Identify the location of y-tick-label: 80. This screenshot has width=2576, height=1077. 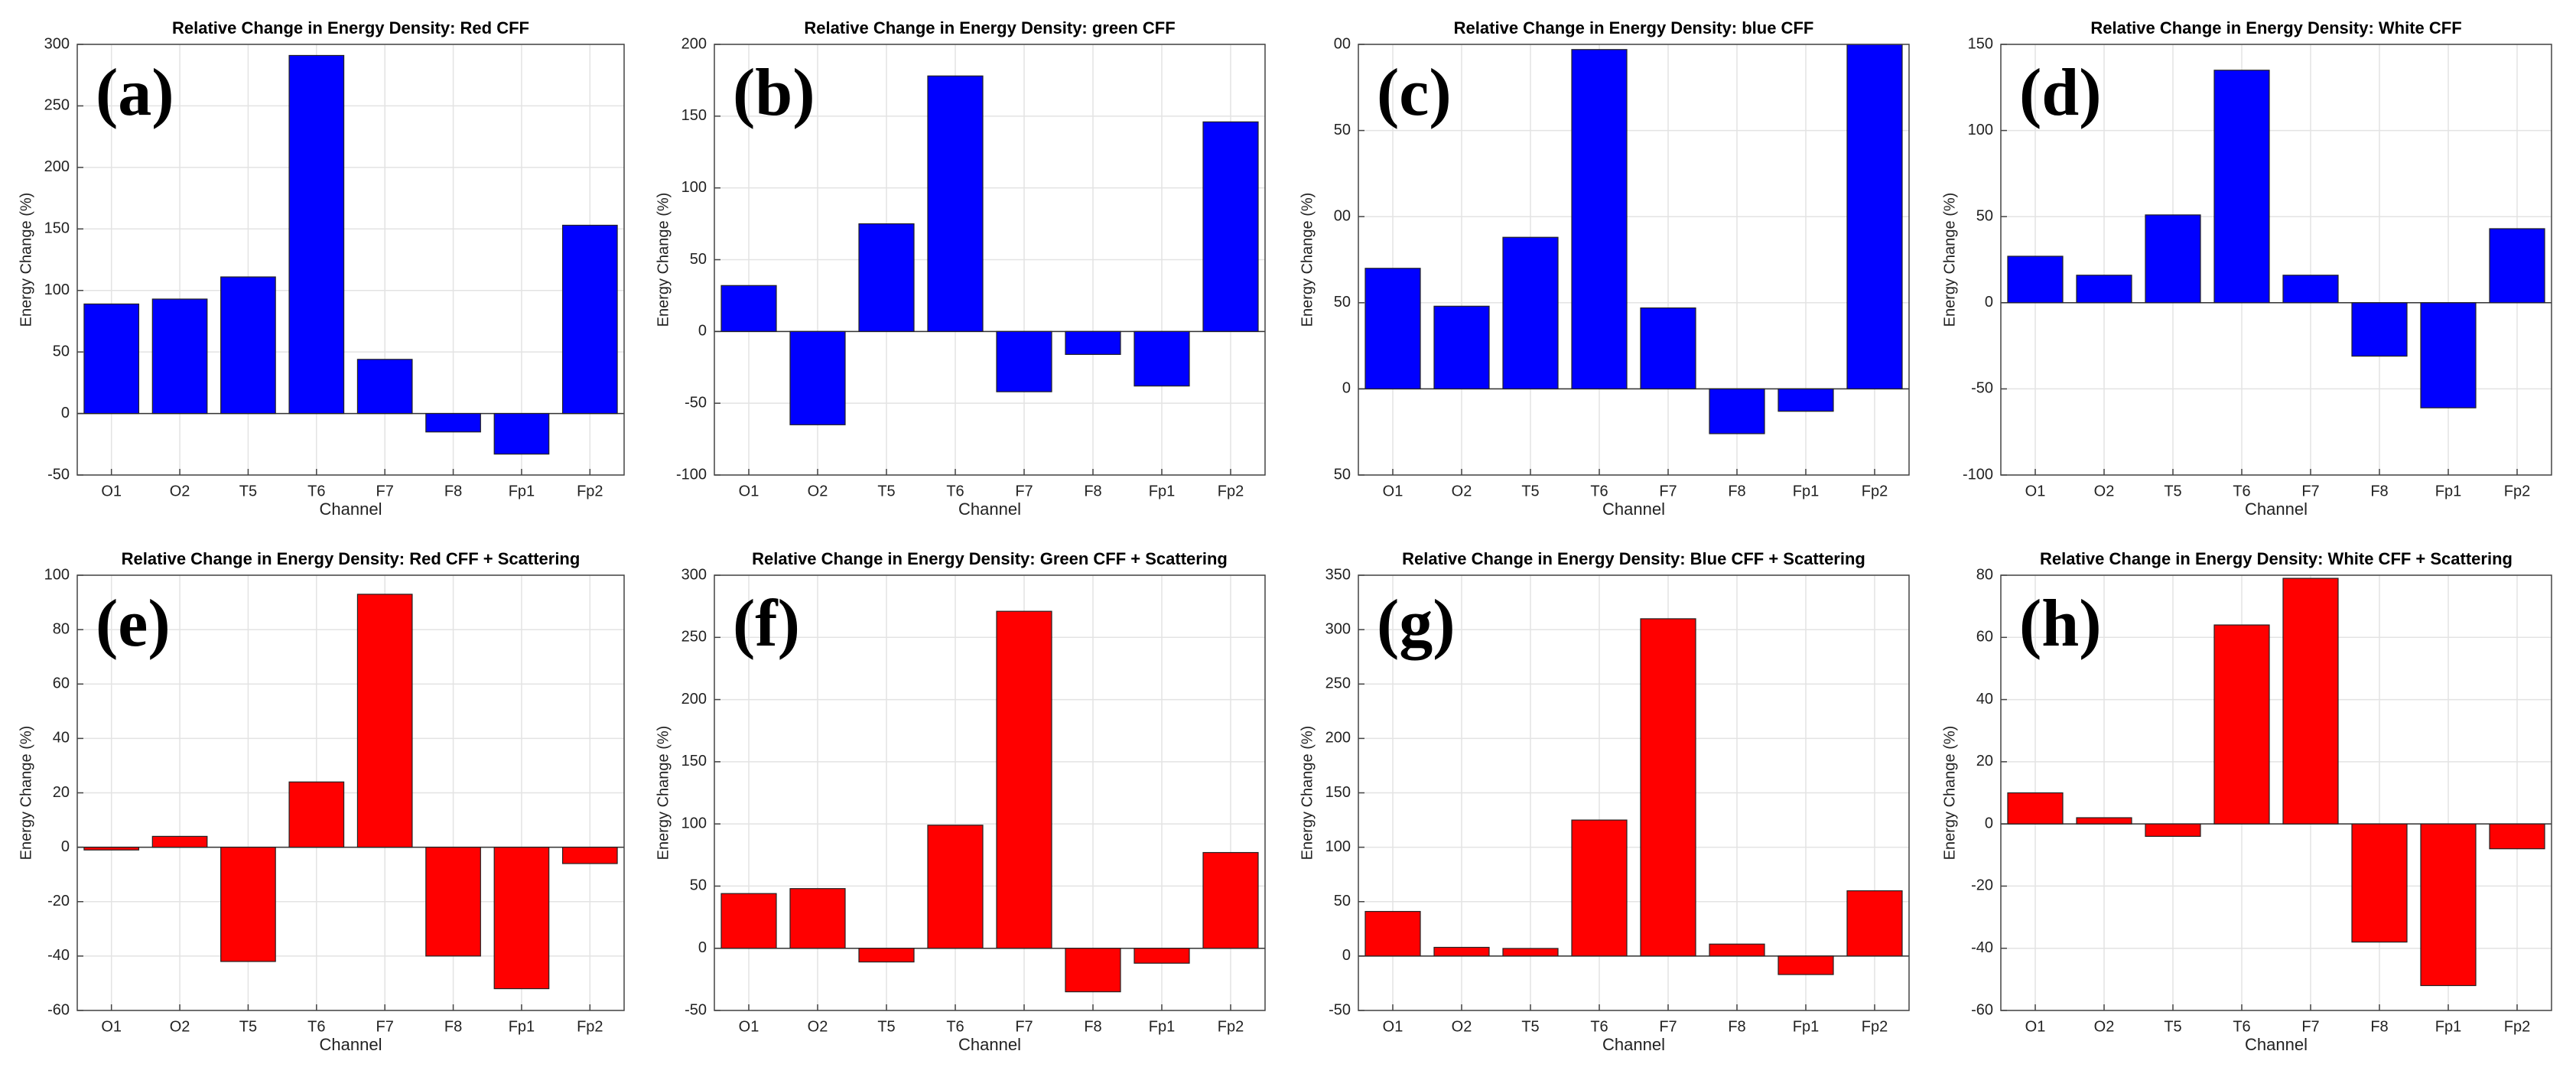
(1984, 574).